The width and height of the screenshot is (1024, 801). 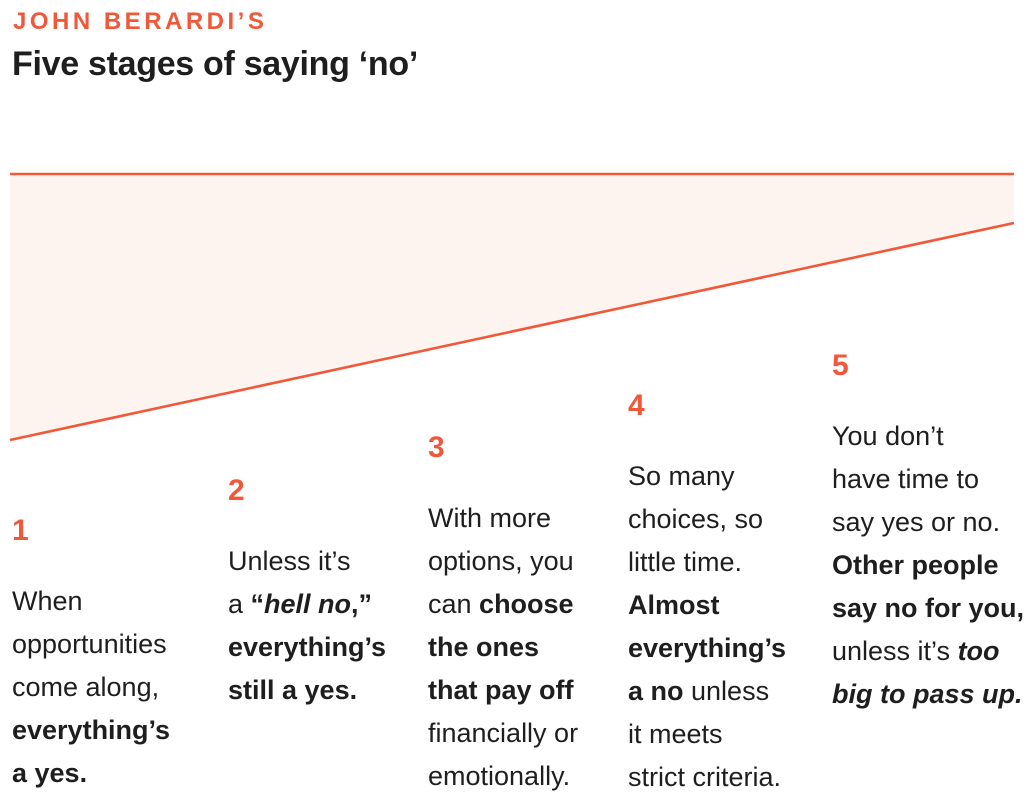 I want to click on text-run: ,”, so click(x=362, y=604).